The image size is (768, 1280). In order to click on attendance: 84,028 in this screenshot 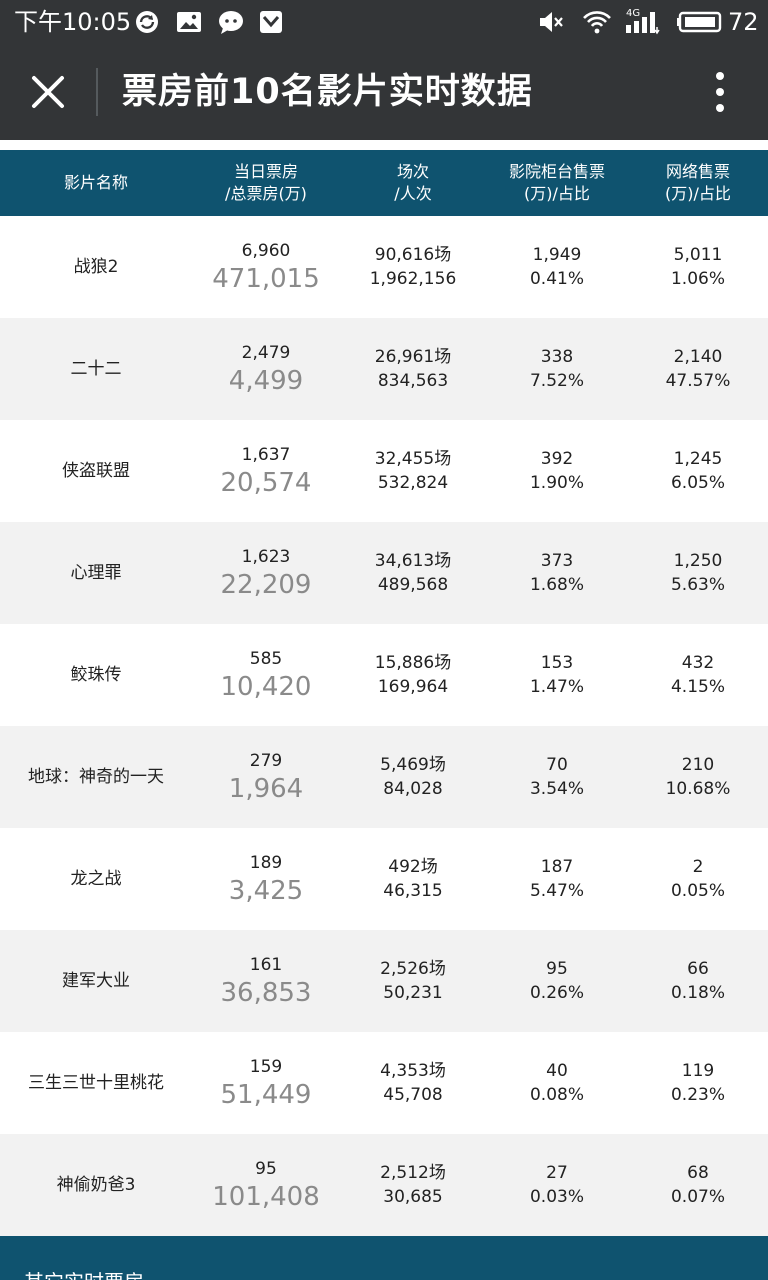, I will do `click(413, 789)`.